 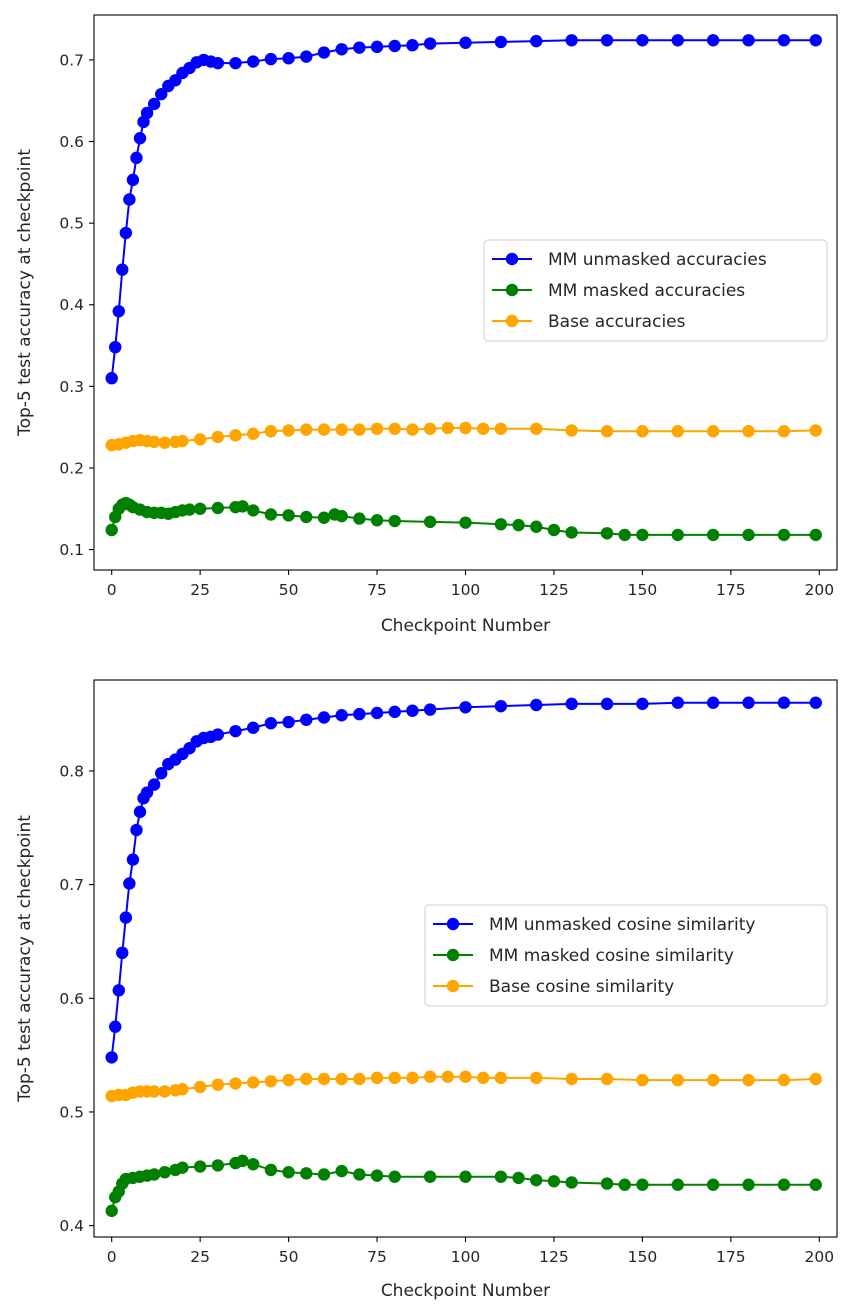 I want to click on x-tick-label: 175, so click(x=731, y=590).